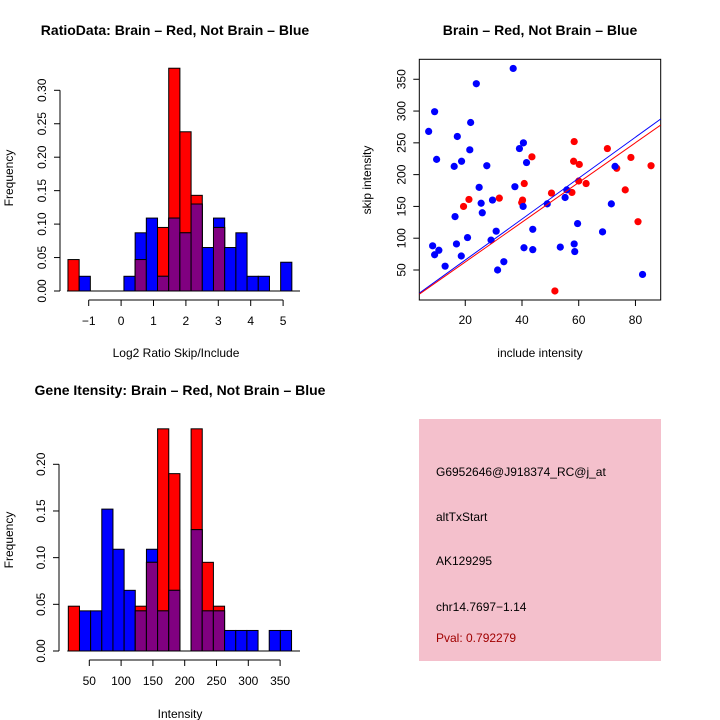  I want to click on x-tick-label: 5, so click(283, 321).